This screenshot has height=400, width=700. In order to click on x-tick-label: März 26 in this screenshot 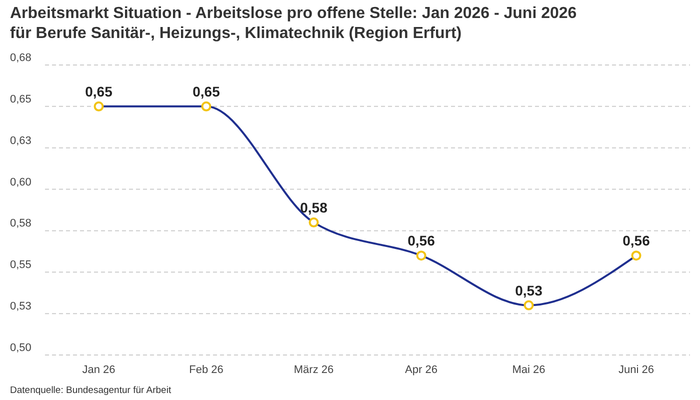, I will do `click(314, 370)`.